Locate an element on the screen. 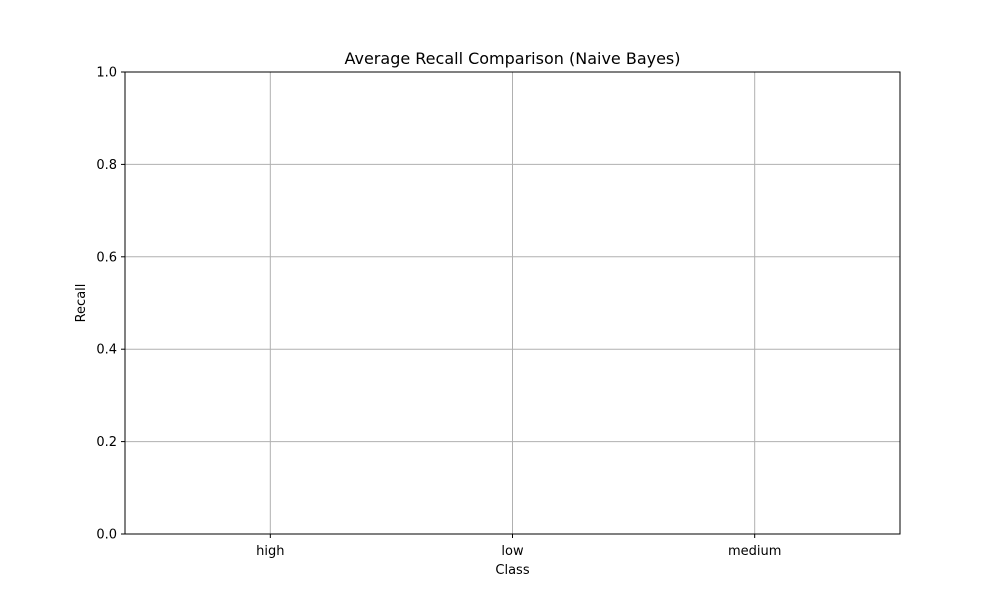 This screenshot has width=1000, height=600. x-tick-label: high is located at coordinates (270, 551).